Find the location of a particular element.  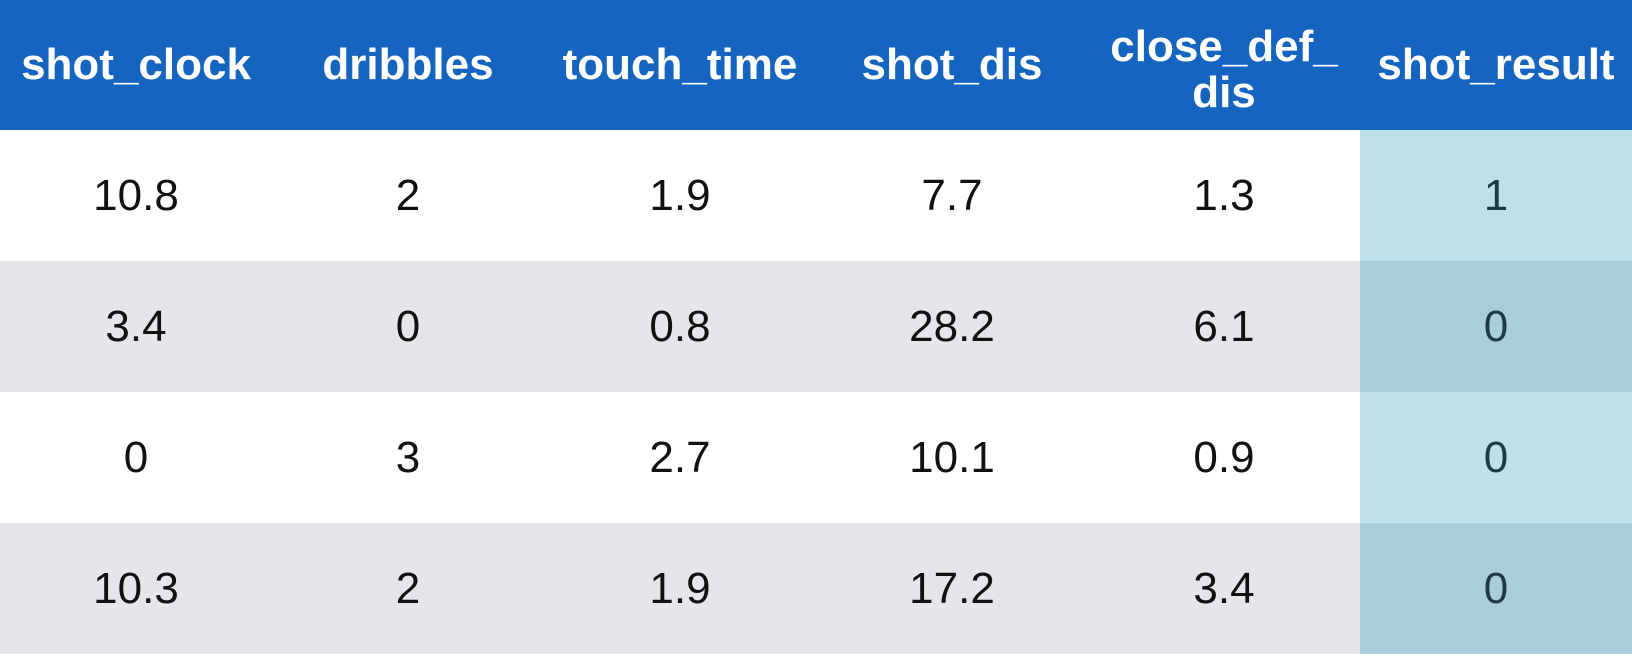

column-header-dribbles: dribbles is located at coordinates (408, 64).